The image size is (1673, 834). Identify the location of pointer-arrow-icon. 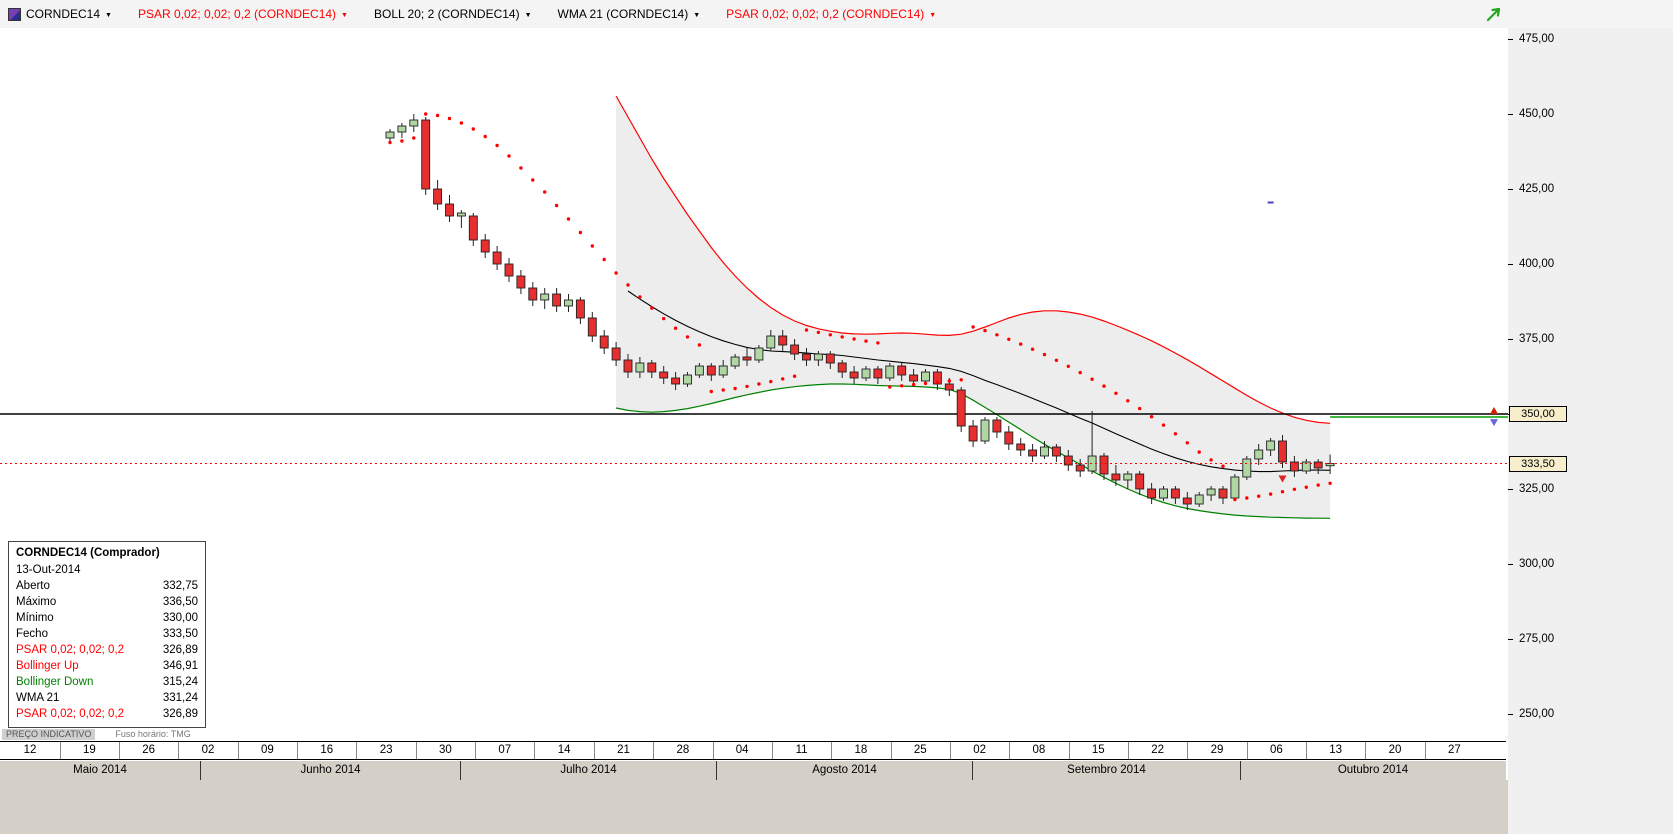
(1493, 14).